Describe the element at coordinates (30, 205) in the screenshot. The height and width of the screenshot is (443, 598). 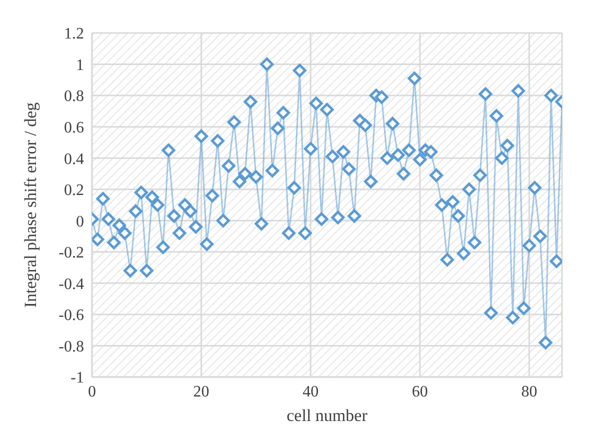
I see `y-axis-title: Integral phase shift error / deg` at that location.